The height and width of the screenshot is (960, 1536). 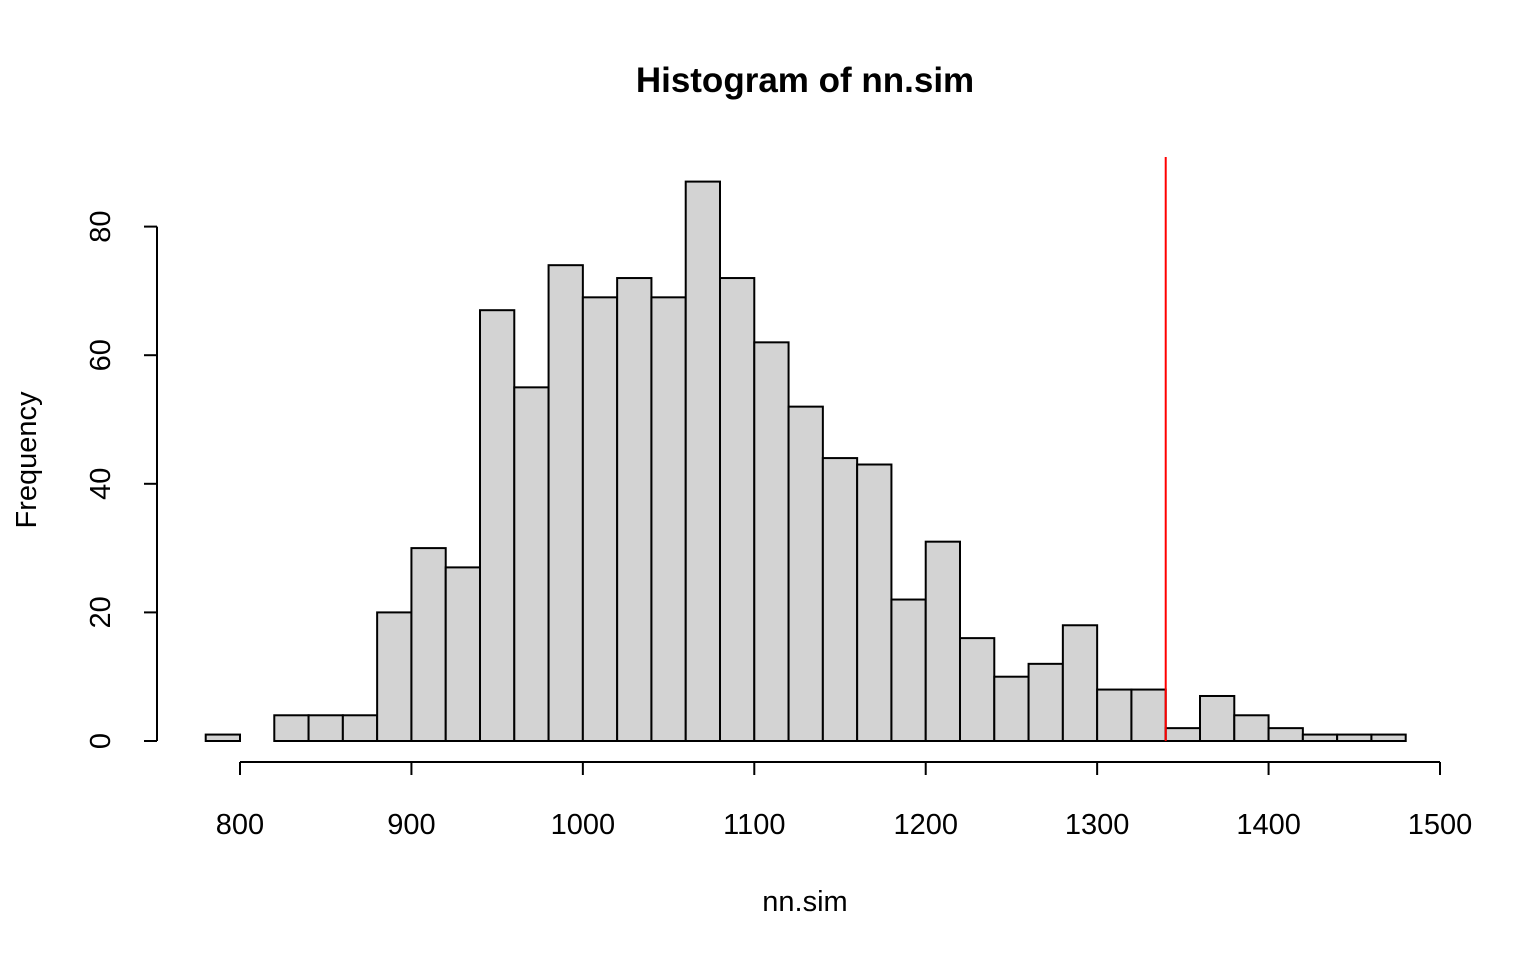 I want to click on x-tick-label: 1200, so click(x=925, y=825).